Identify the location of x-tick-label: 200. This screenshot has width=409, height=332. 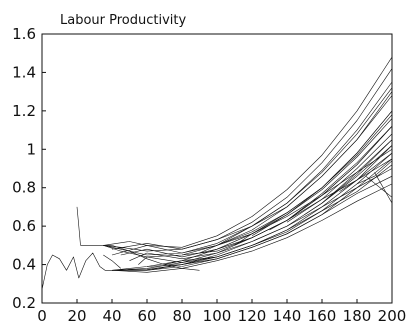
(392, 316).